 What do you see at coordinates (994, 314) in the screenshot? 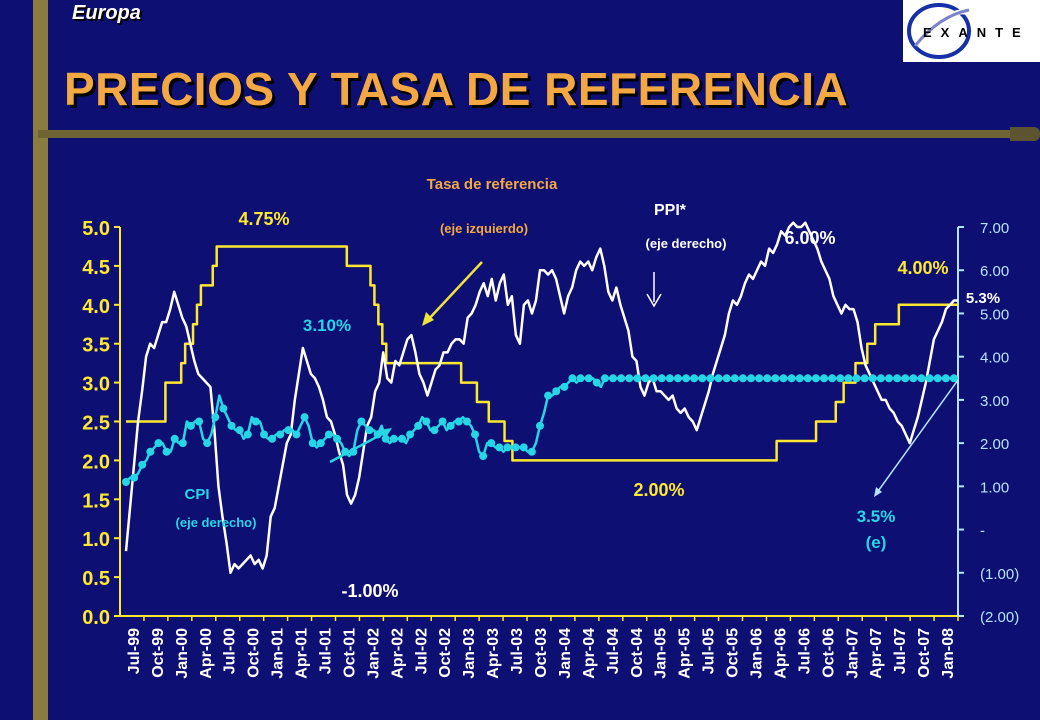
I see `right-tick-label: 5.00` at bounding box center [994, 314].